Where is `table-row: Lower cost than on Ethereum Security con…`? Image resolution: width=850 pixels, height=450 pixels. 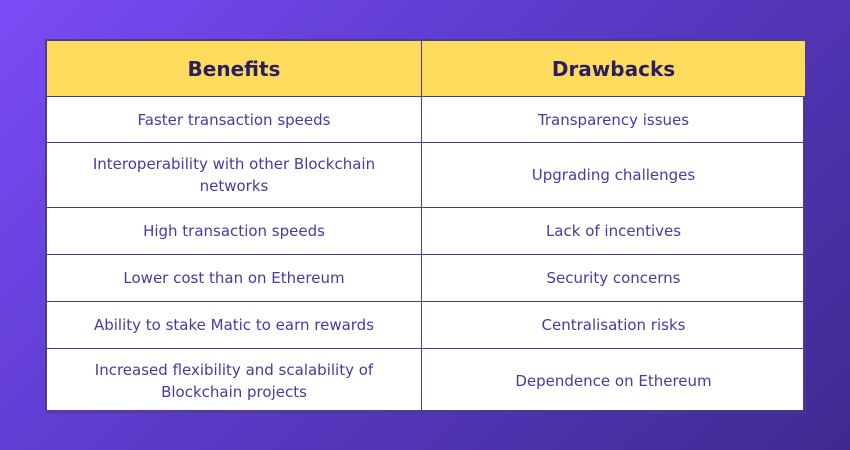 table-row: Lower cost than on Ethereum Security con… is located at coordinates (426, 278).